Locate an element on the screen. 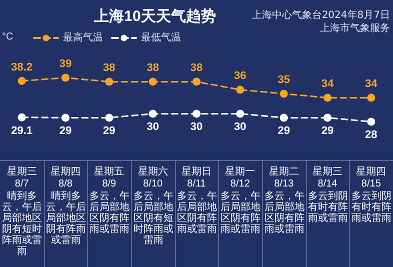 This screenshot has width=393, height=267. text: 晴到多云，午后局部地区阴有短时阵雨或雷雨 is located at coordinates (21, 224).